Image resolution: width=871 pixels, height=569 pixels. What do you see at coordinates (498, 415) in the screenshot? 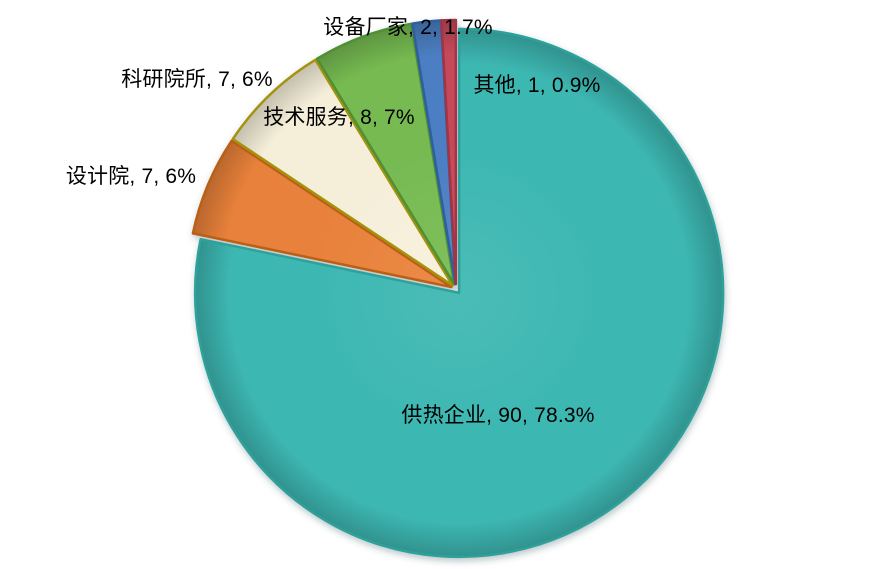
I see `slice-label-1: 供热企业, 90, 78.3%` at bounding box center [498, 415].